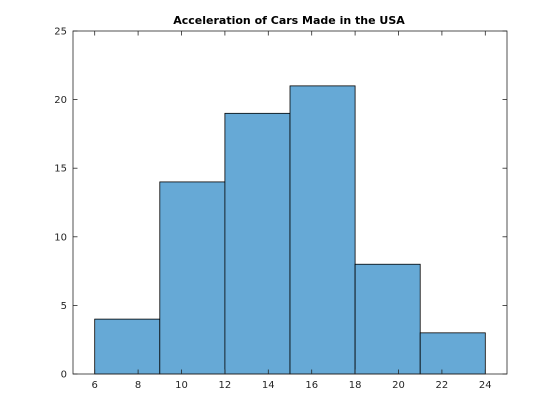 This screenshot has width=560, height=420. Describe the element at coordinates (60, 100) in the screenshot. I see `y-tick-label: 20` at that location.